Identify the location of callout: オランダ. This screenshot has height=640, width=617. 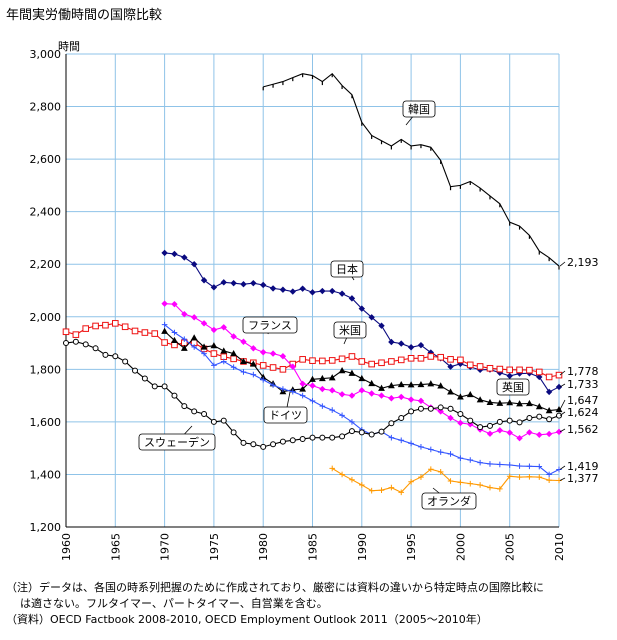
(449, 498).